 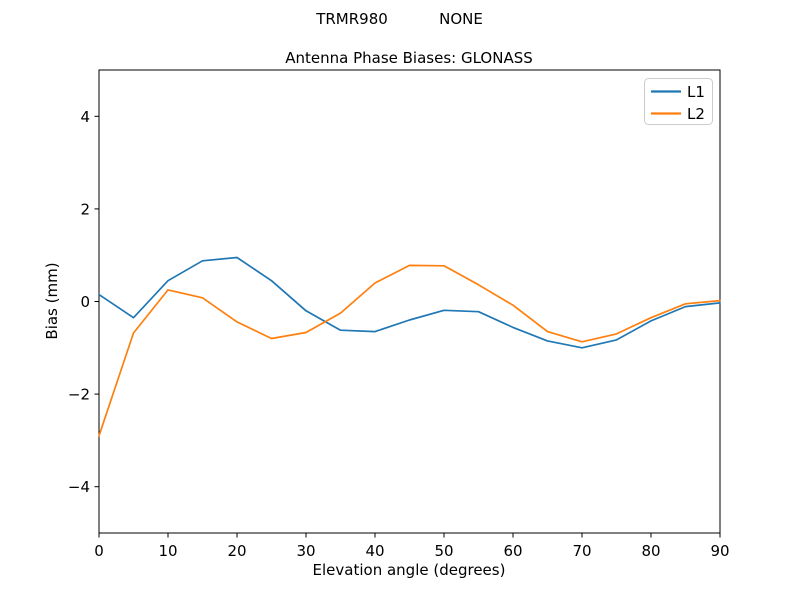 What do you see at coordinates (678, 101) in the screenshot?
I see `legend: L1 L2` at bounding box center [678, 101].